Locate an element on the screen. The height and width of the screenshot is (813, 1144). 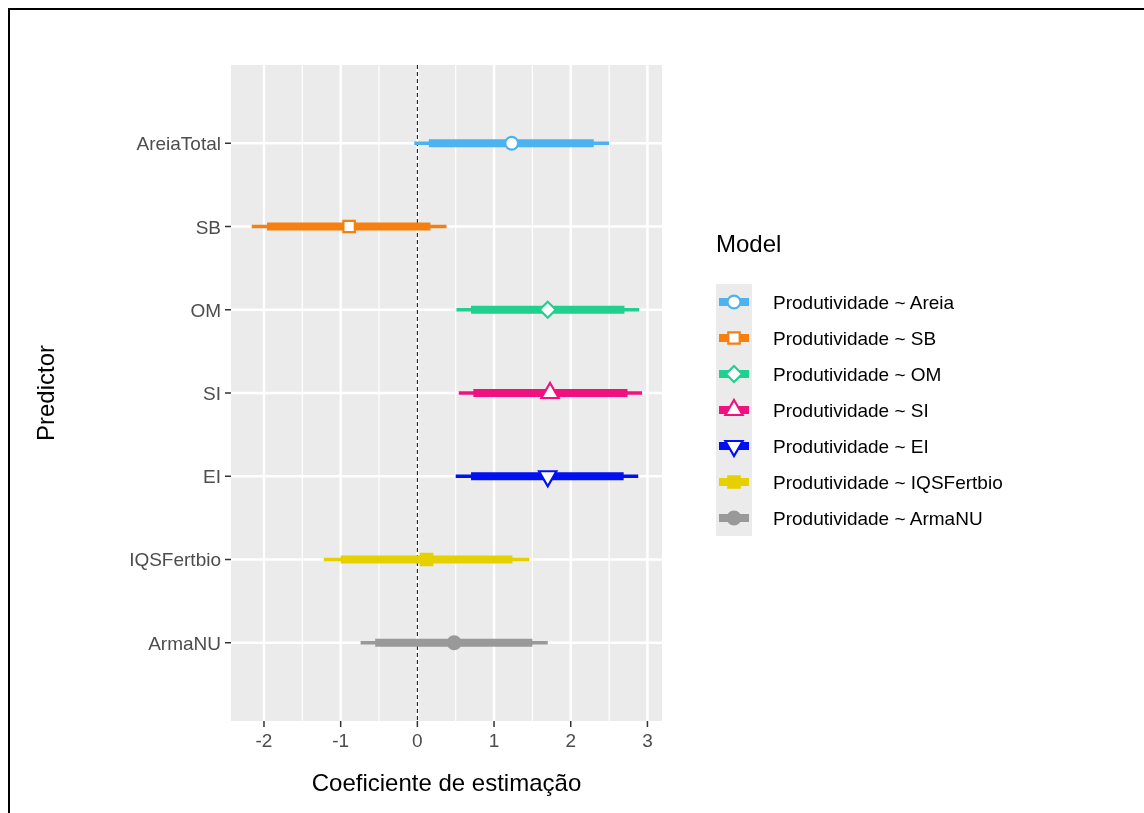
y-tick-label: IQSFertbio is located at coordinates (175, 560).